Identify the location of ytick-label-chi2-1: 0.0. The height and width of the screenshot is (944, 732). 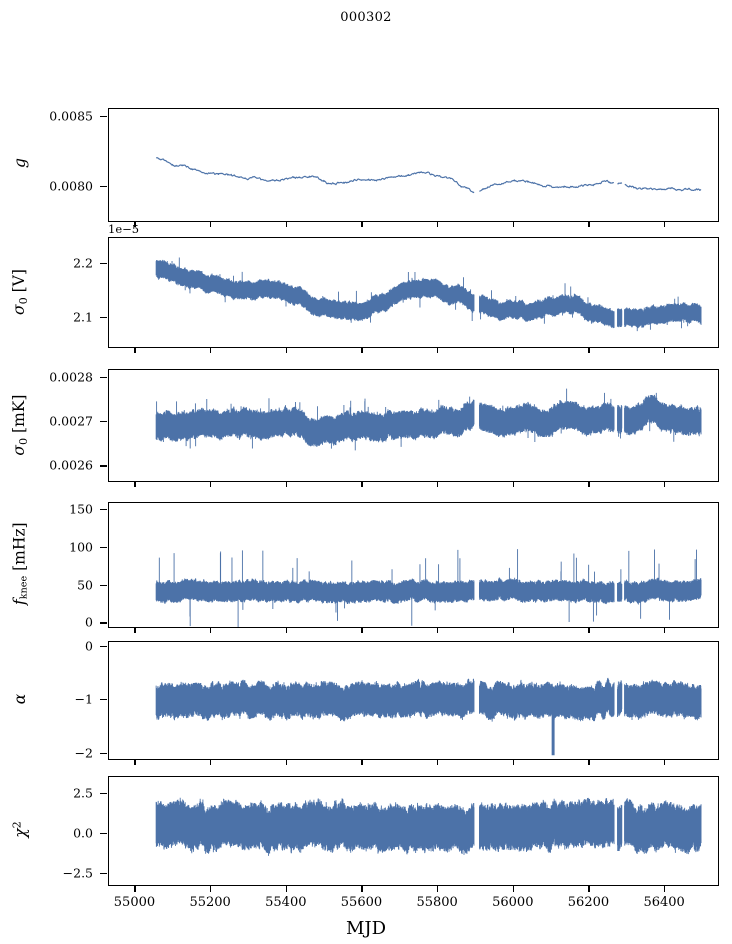
(83, 833).